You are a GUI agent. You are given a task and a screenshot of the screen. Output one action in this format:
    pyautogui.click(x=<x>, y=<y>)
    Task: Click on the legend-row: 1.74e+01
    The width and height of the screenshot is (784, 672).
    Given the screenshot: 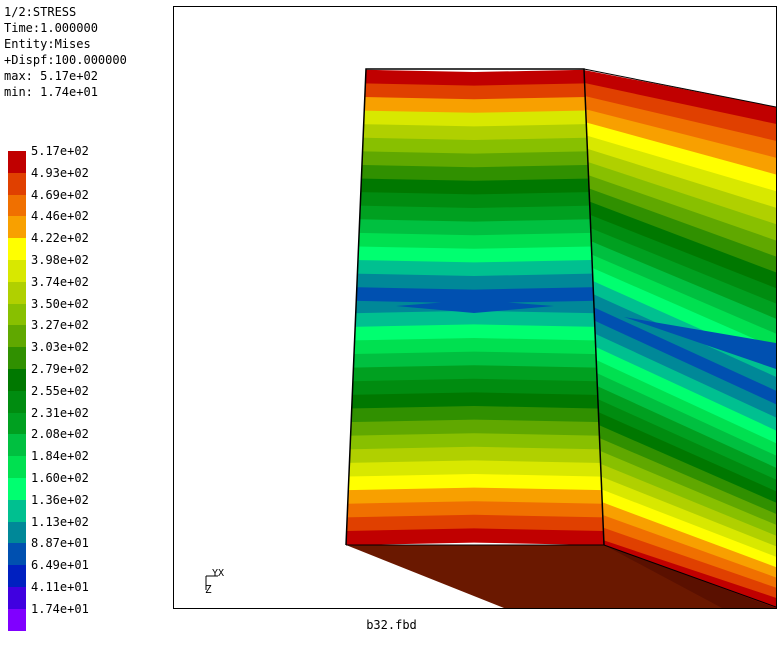 What is the action you would take?
    pyautogui.click(x=88, y=616)
    